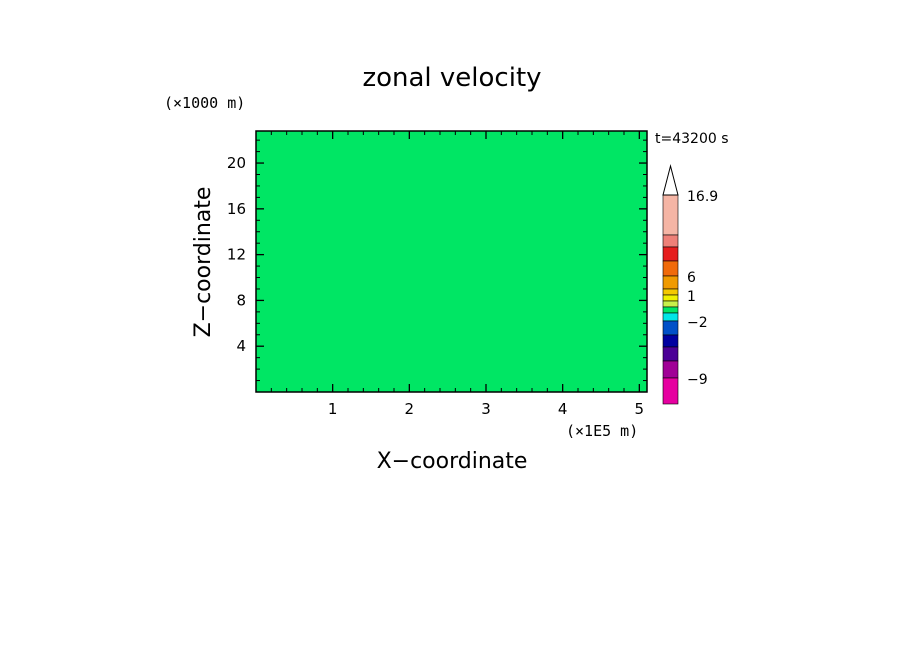 This screenshot has height=654, width=904. I want to click on x-tick-label: 5, so click(640, 409).